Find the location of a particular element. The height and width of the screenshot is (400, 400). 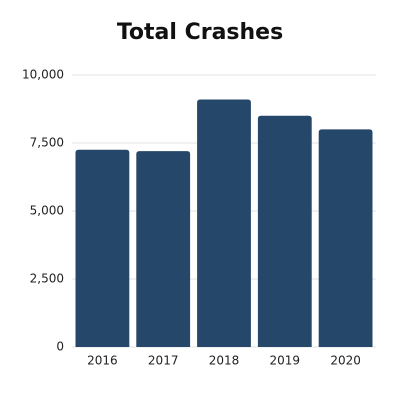

y-tick-label: 7,500 is located at coordinates (47, 143).